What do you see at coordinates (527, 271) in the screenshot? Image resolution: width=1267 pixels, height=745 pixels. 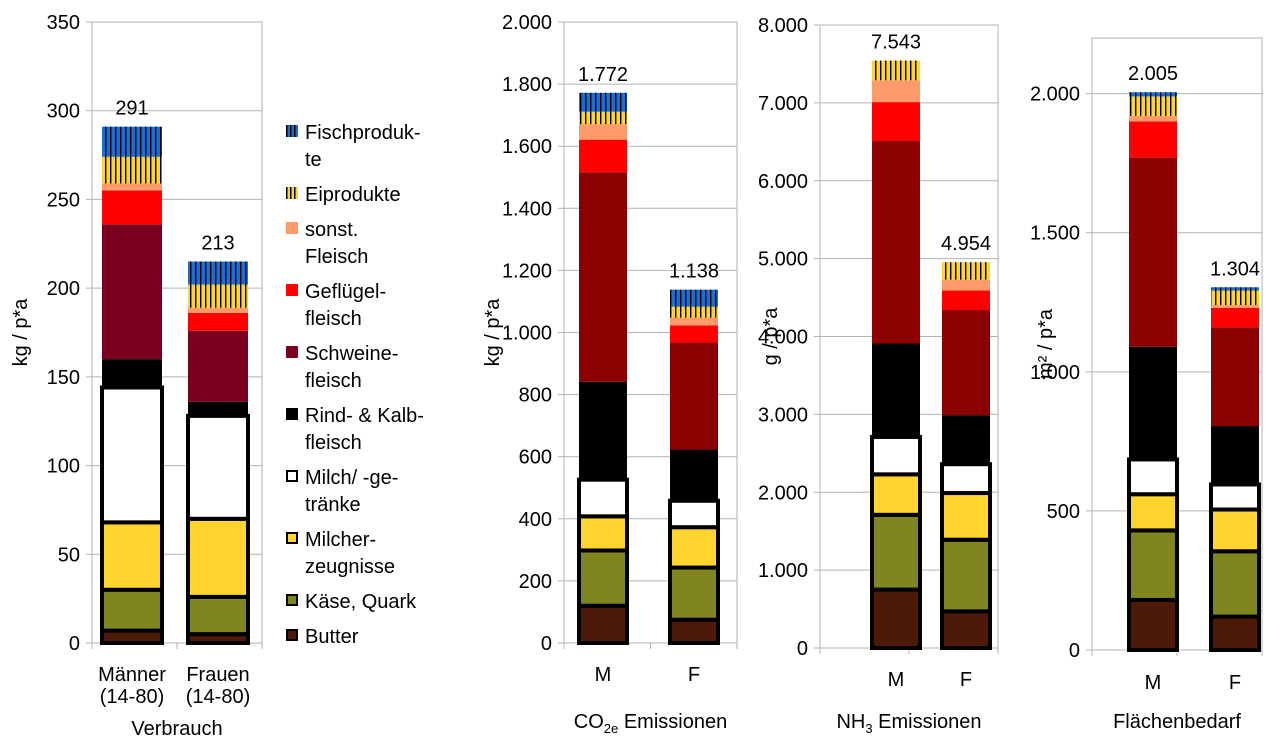 I see `y-tick-label: 1.200` at bounding box center [527, 271].